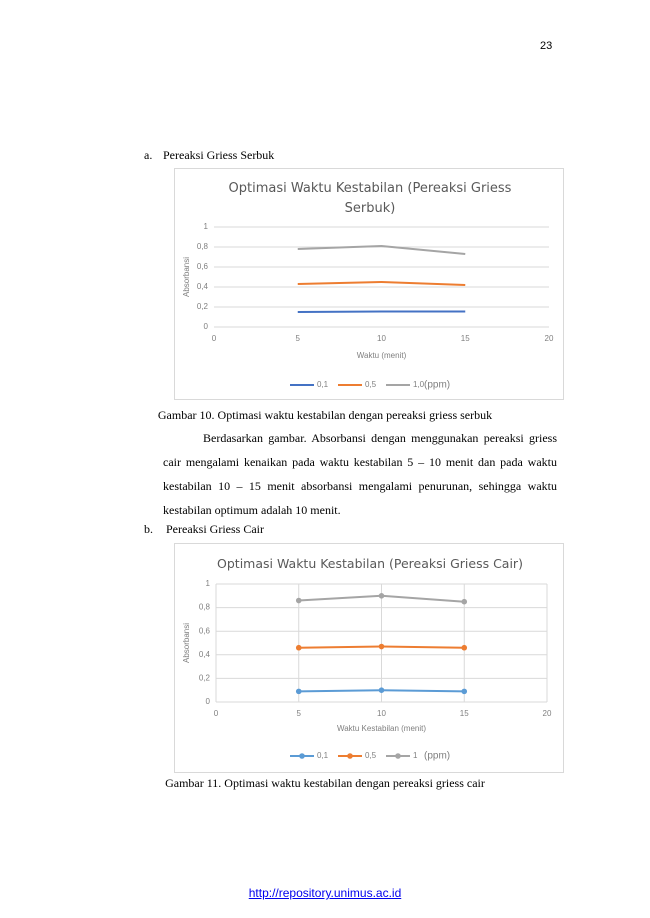 The image size is (650, 918). What do you see at coordinates (219, 155) in the screenshot?
I see `section-title: Pereaksi Griess Serbuk` at bounding box center [219, 155].